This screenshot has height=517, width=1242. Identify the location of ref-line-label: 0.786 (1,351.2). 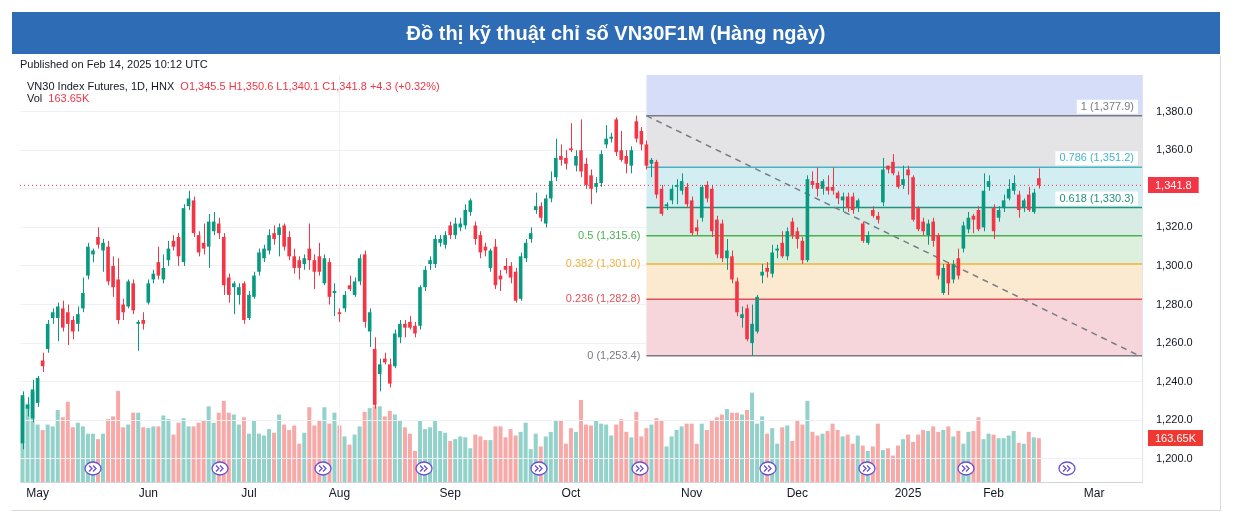
(1096, 157).